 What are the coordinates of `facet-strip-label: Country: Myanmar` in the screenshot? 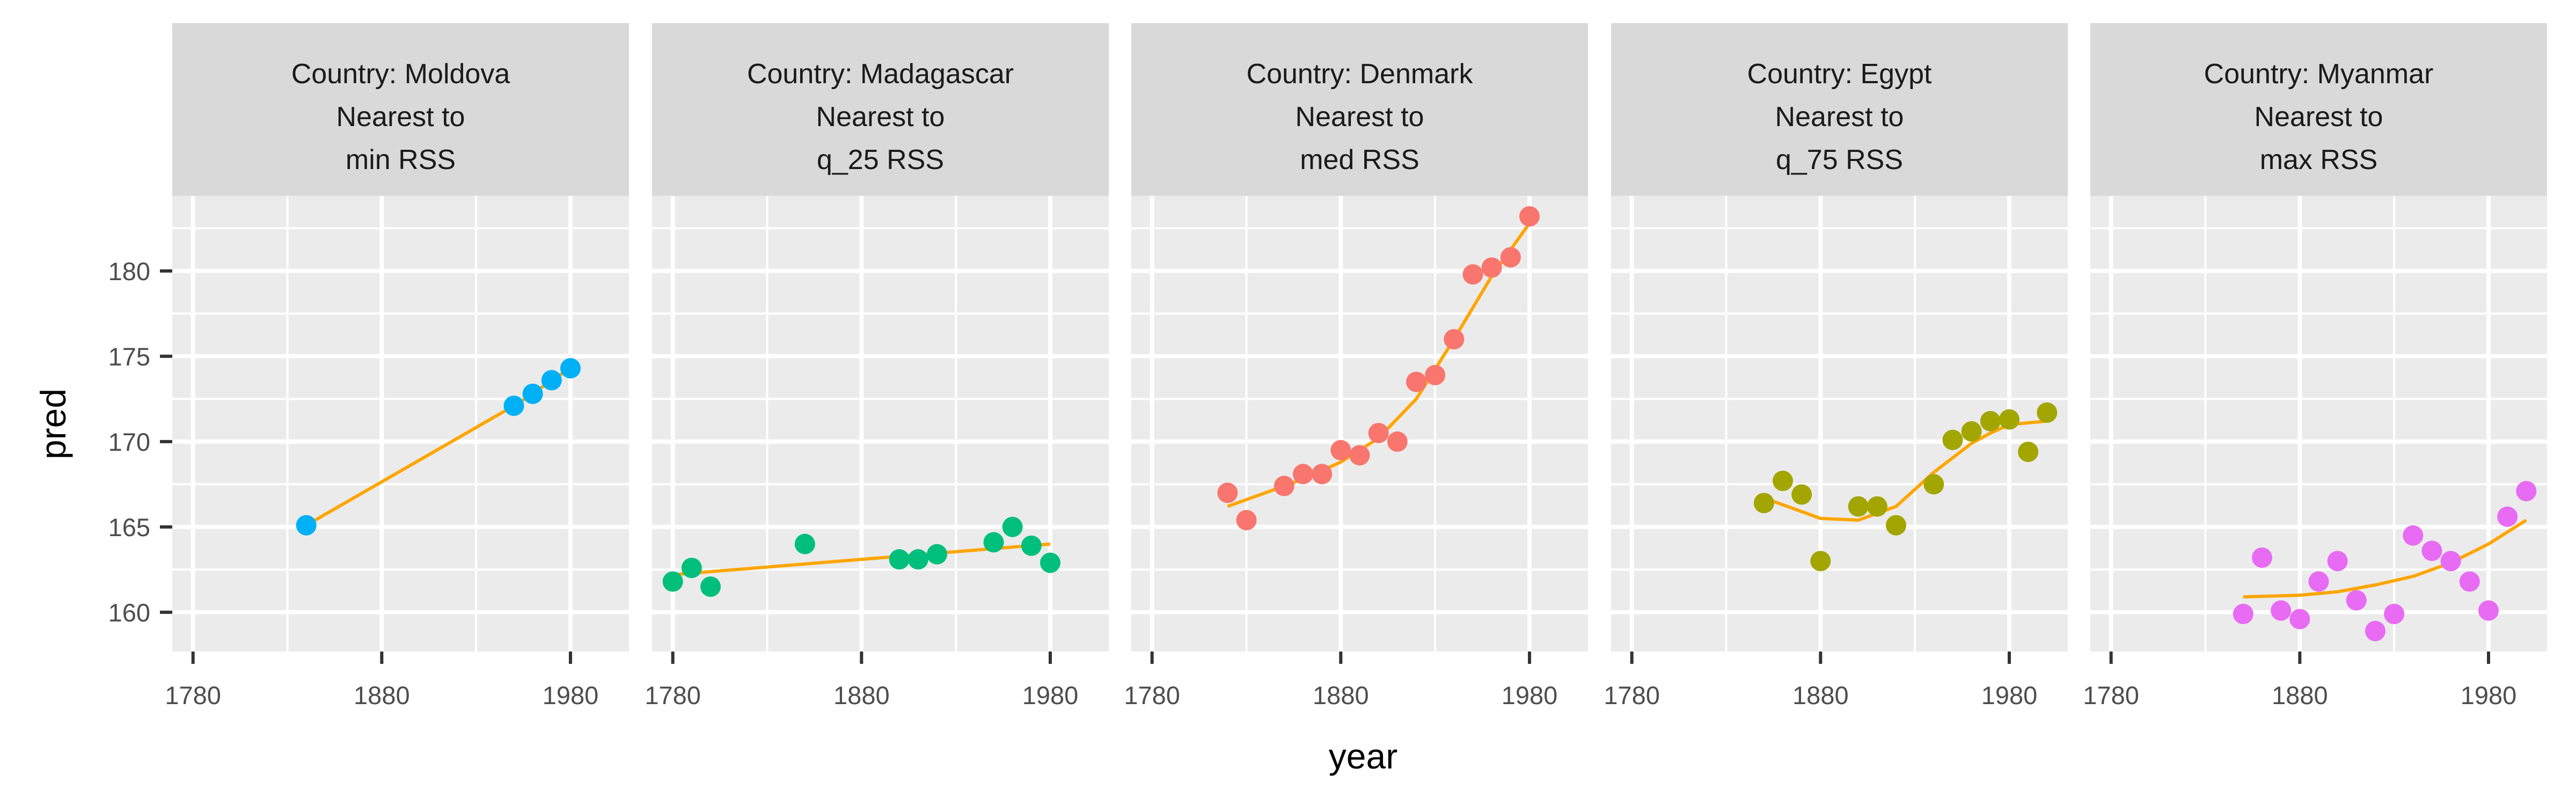 It's located at (2319, 74).